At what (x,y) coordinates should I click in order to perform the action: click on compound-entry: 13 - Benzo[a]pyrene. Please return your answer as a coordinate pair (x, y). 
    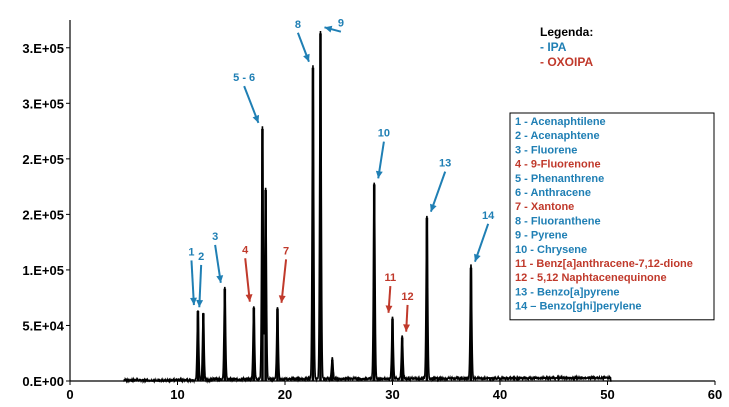
    Looking at the image, I should click on (567, 292).